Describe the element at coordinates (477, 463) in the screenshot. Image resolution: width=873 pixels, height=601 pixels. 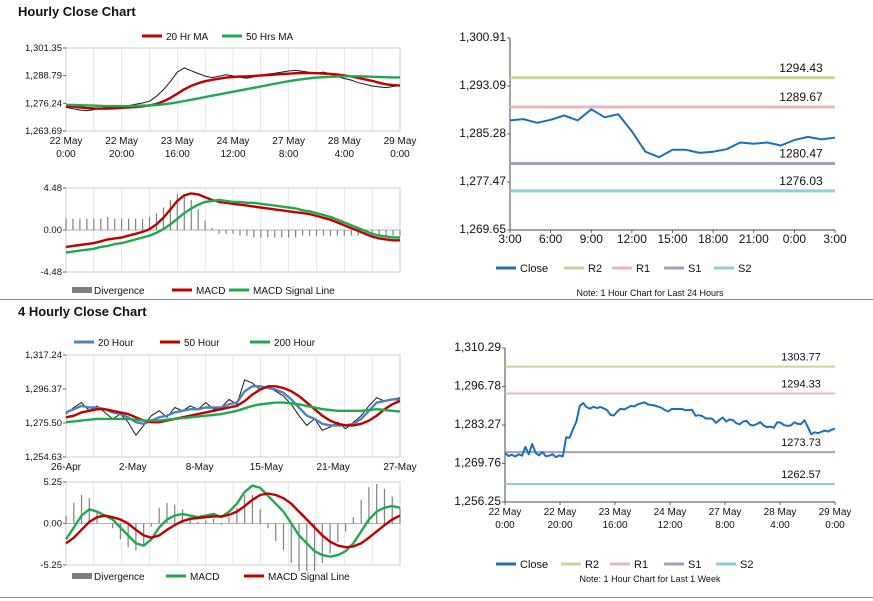
I see `y-tick-label: 1,269.76` at that location.